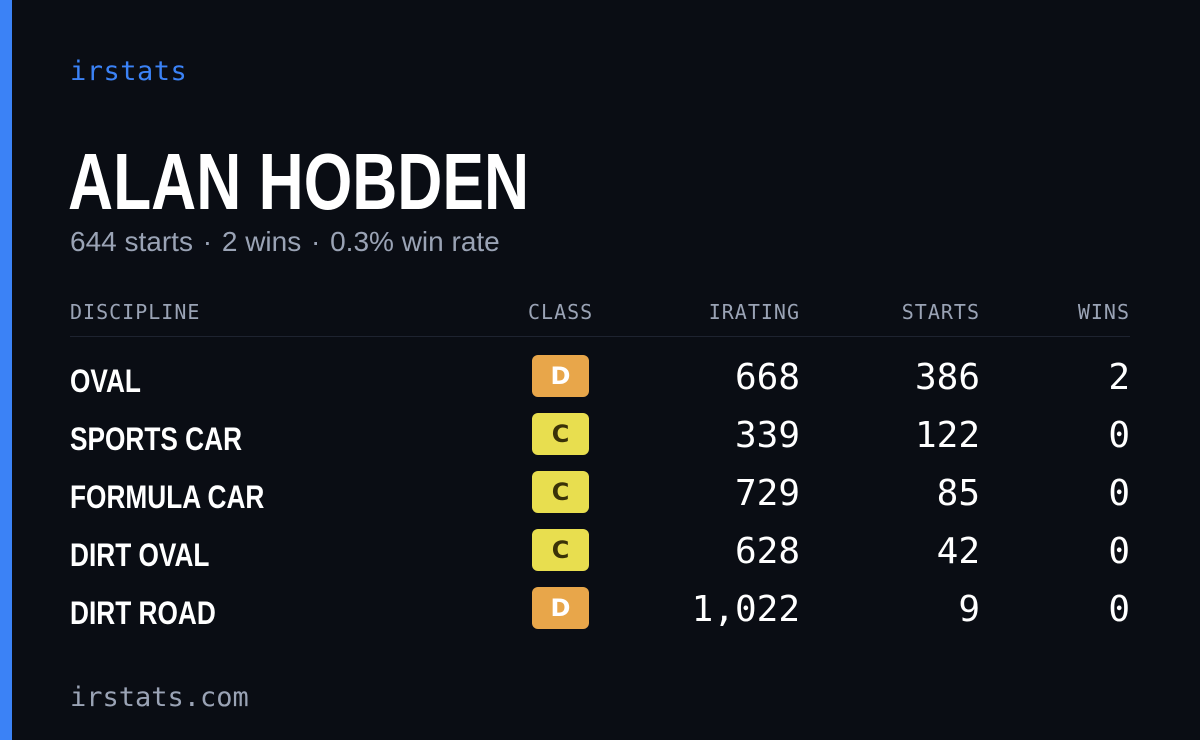  Describe the element at coordinates (261, 241) in the screenshot. I see `summary-wins: 2 wins` at that location.